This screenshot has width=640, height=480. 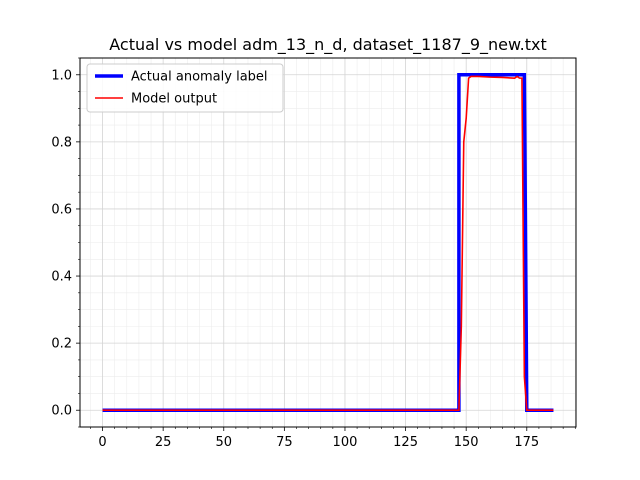 I want to click on x-tick-label: 25, so click(x=163, y=442).